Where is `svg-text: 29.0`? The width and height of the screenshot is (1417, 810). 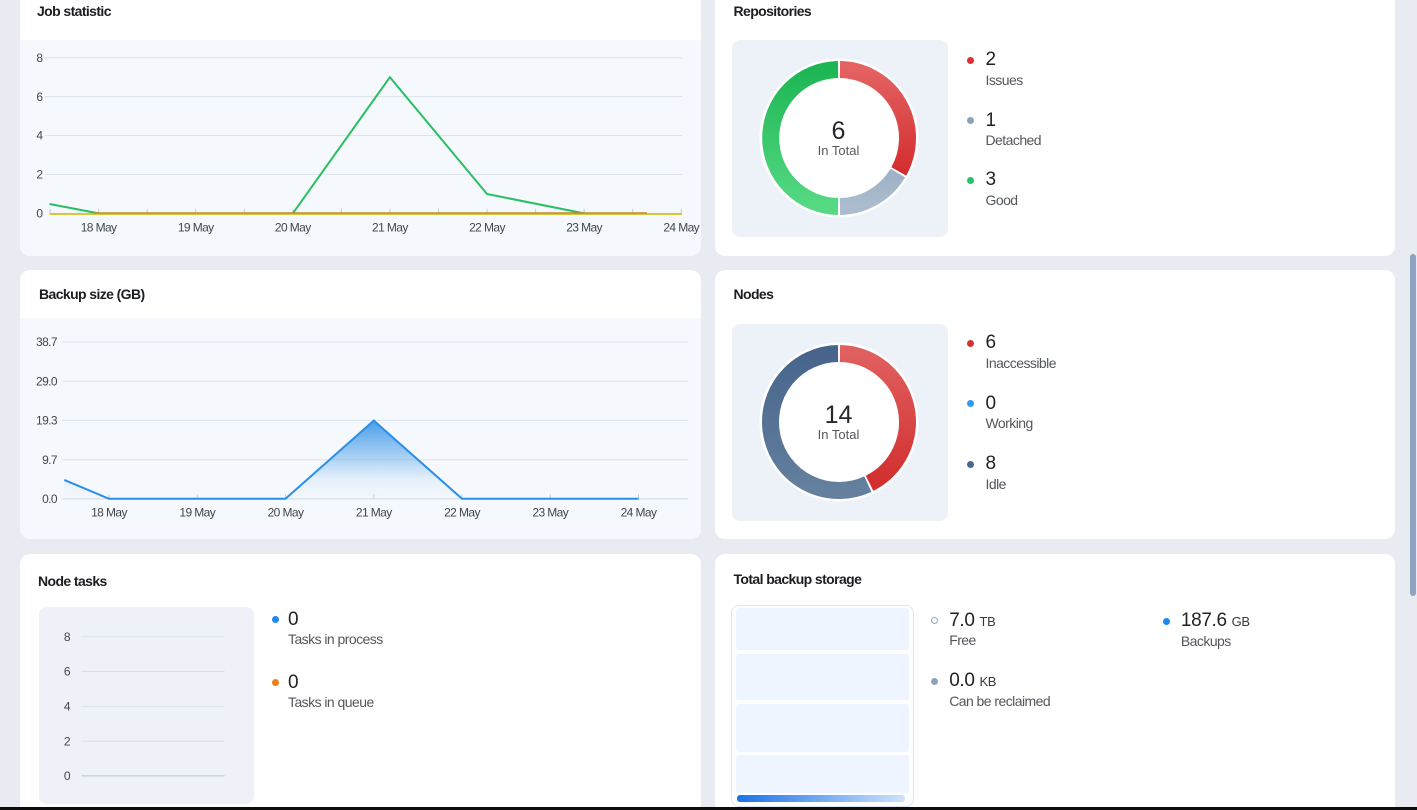
svg-text: 29.0 is located at coordinates (47, 381).